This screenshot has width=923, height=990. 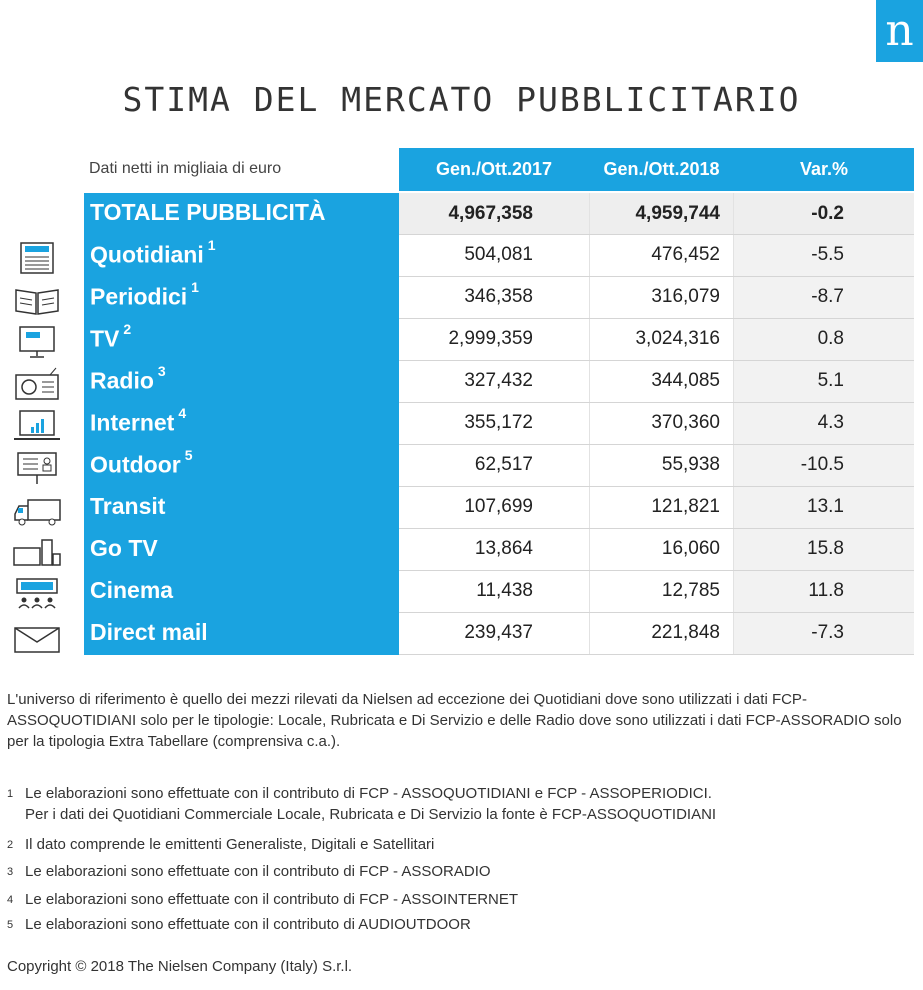 What do you see at coordinates (827, 632) in the screenshot?
I see `cell-var: -7.3` at bounding box center [827, 632].